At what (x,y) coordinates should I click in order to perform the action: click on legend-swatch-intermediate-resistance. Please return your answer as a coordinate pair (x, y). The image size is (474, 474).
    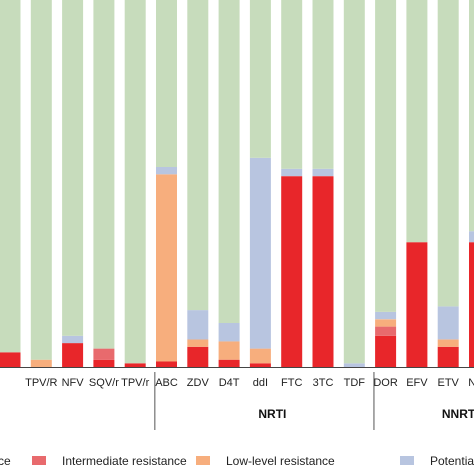
    Looking at the image, I should click on (39, 460).